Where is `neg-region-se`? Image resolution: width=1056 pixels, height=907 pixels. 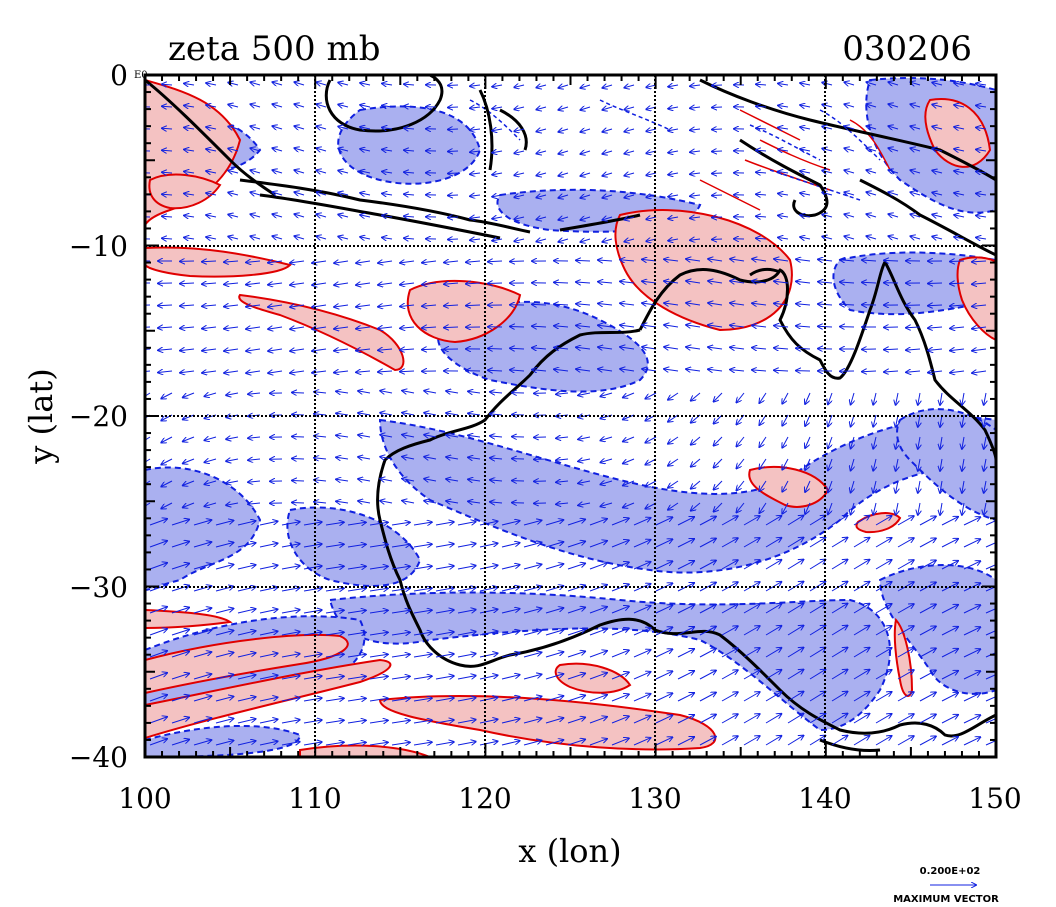
neg-region-se is located at coordinates (937, 629).